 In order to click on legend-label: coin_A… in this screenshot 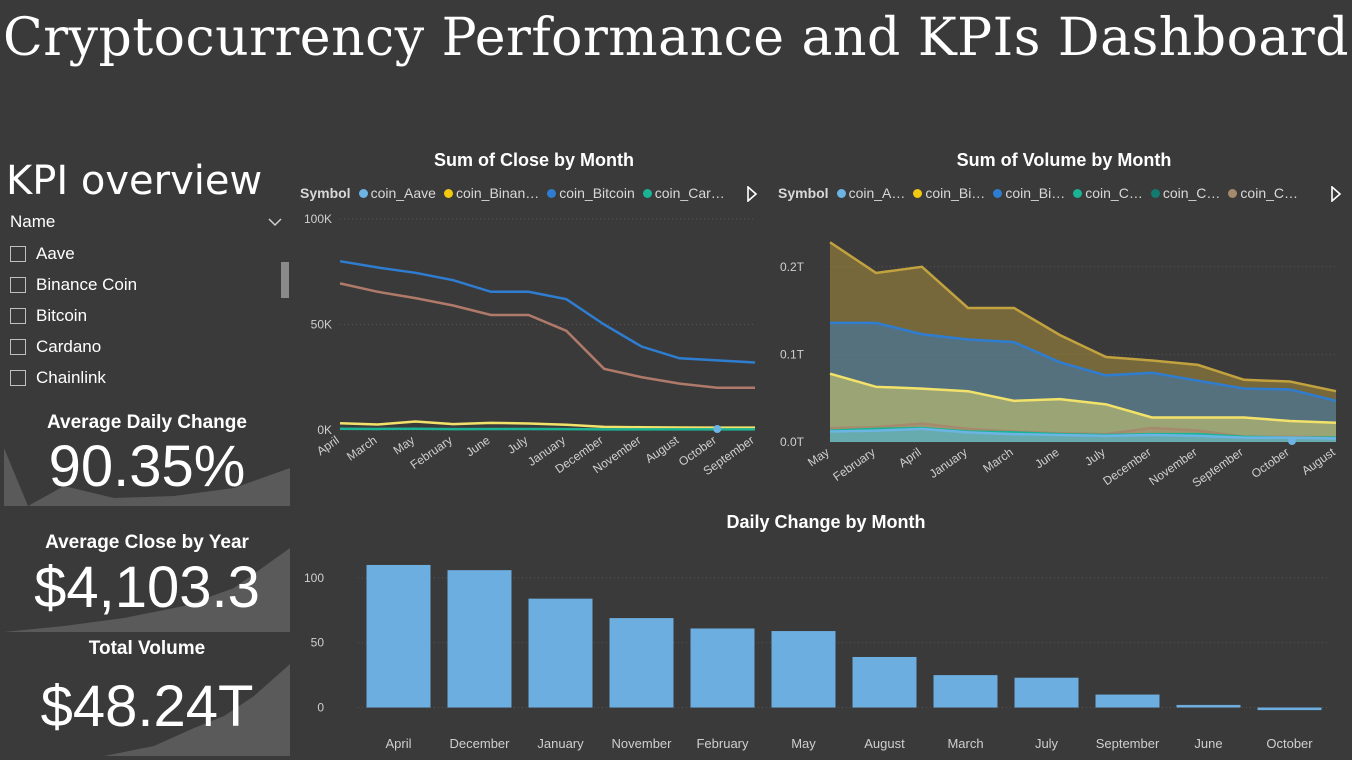, I will do `click(877, 193)`.